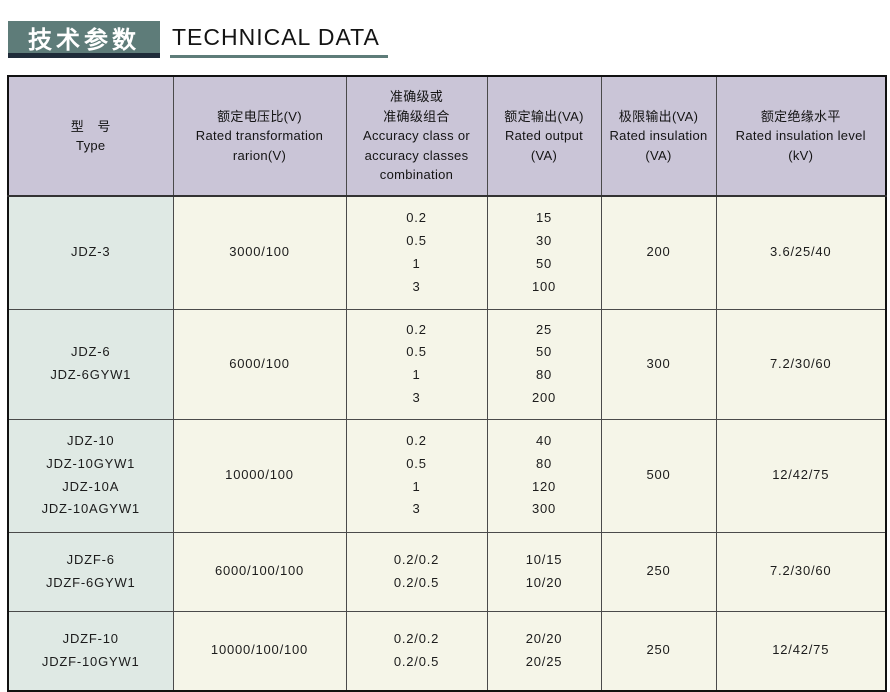 Image resolution: width=890 pixels, height=692 pixels. I want to click on page-title-en: TECHNICAL DATA, so click(279, 41).